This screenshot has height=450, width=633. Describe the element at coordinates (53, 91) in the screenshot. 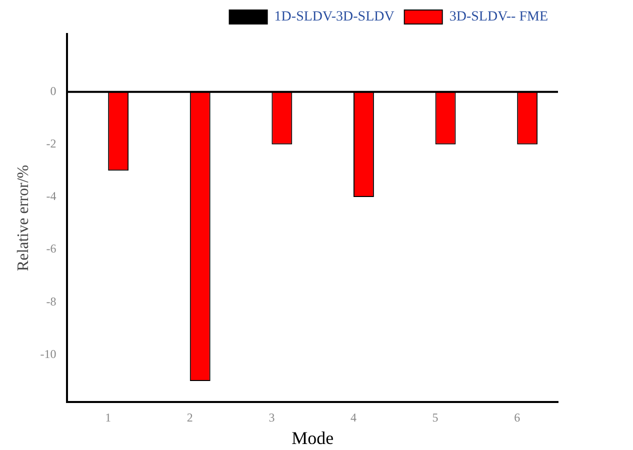

I see `y-tick-label: 0` at that location.